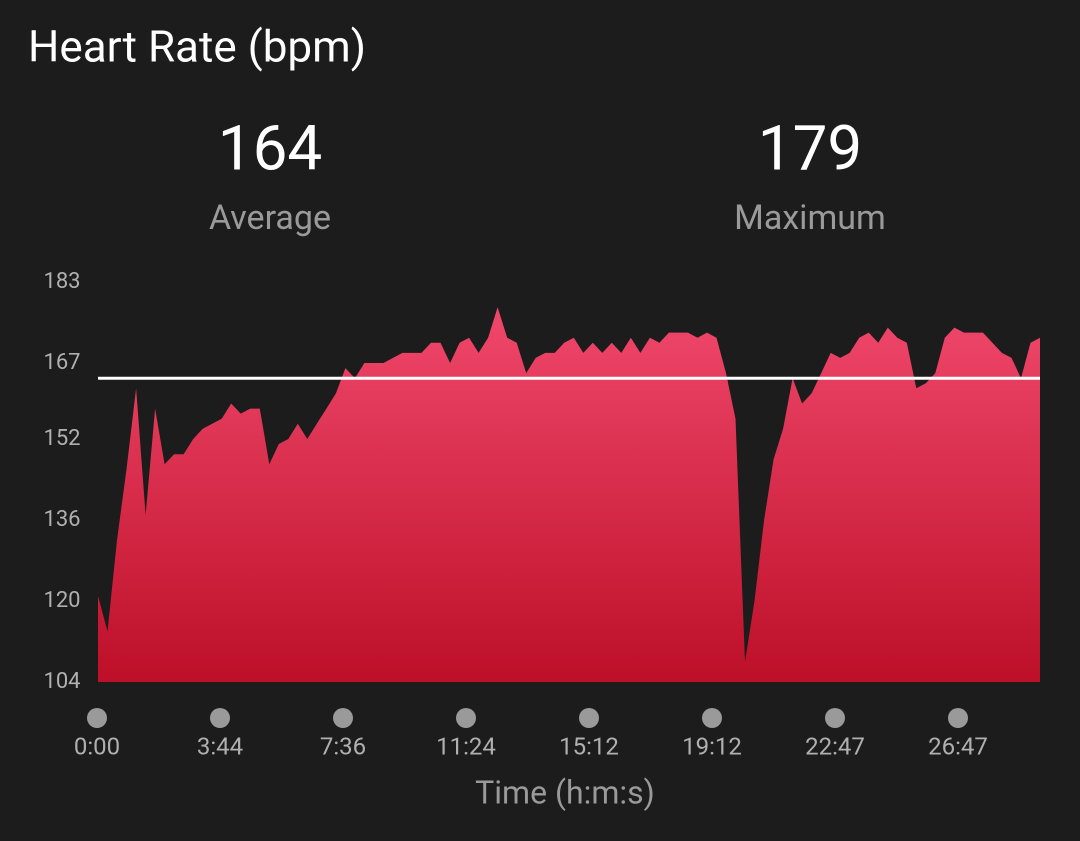 This screenshot has height=841, width=1080. Describe the element at coordinates (270, 218) in the screenshot. I see `stat-label: Average` at that location.